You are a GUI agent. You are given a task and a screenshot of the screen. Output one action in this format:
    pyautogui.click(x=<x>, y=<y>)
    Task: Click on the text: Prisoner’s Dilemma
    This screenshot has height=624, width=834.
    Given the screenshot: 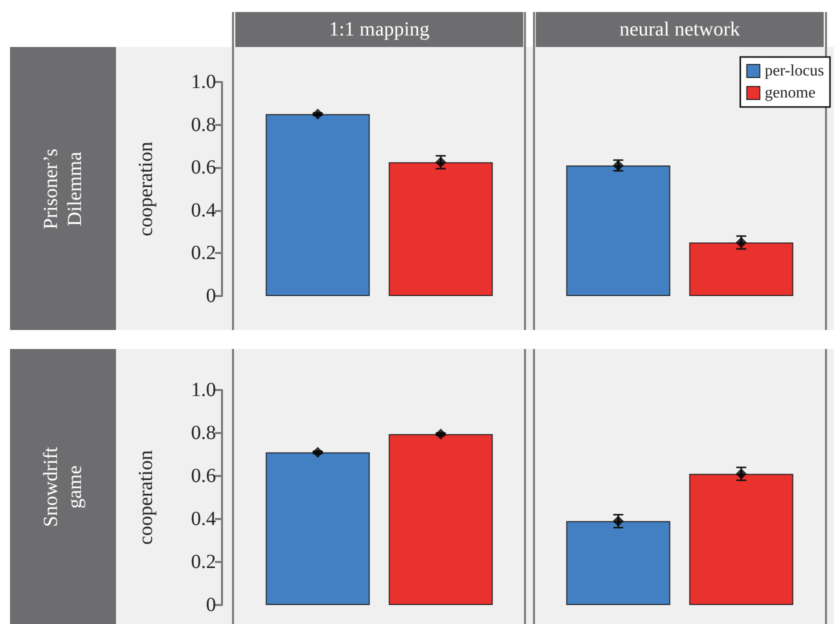 What is the action you would take?
    pyautogui.click(x=63, y=189)
    